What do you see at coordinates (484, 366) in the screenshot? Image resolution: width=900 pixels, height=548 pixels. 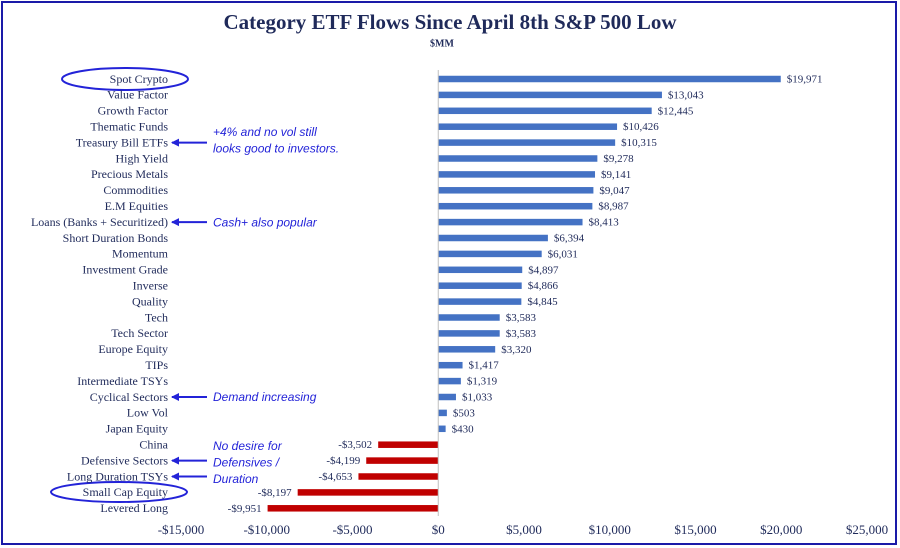 I see `value-label: $1,417` at bounding box center [484, 366].